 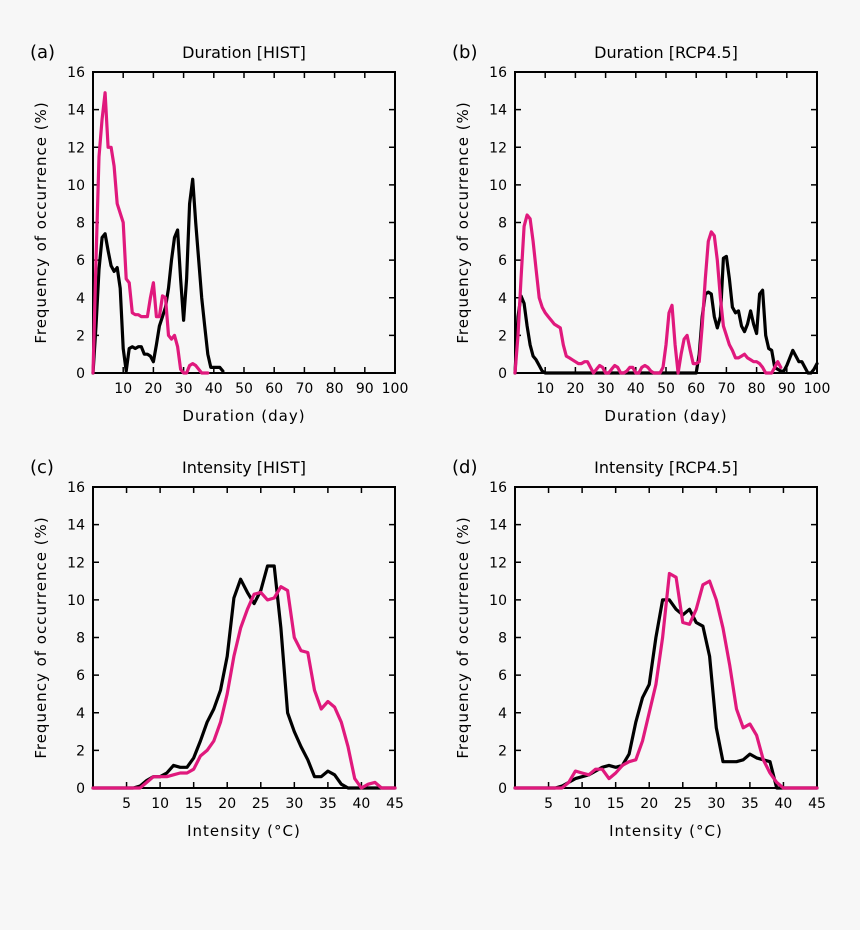 What do you see at coordinates (666, 467) in the screenshot?
I see `chart-title: Intensity [RCP4.5]` at bounding box center [666, 467].